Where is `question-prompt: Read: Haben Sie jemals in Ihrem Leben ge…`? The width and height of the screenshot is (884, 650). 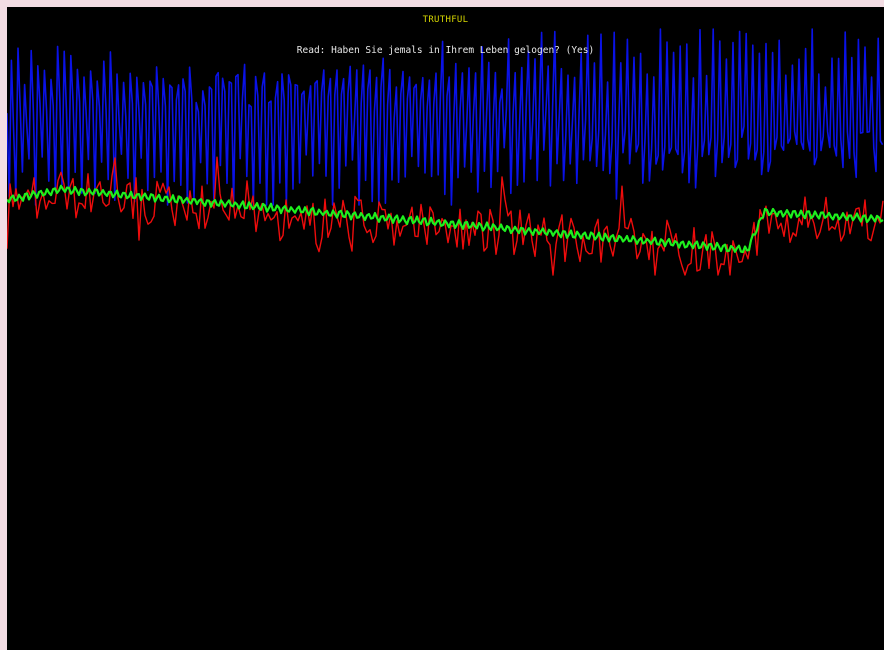 question-prompt: Read: Haben Sie jemals in Ihrem Leben ge… is located at coordinates (445, 50).